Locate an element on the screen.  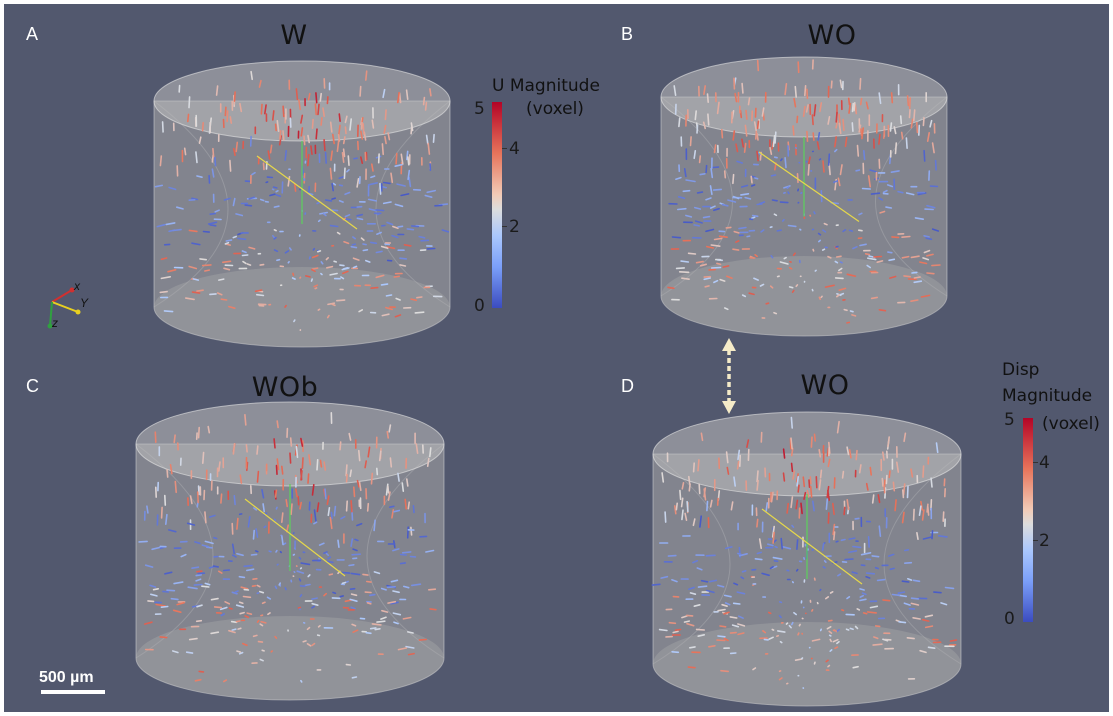
colorbar-top-unit: (voxel) is located at coordinates (555, 109).